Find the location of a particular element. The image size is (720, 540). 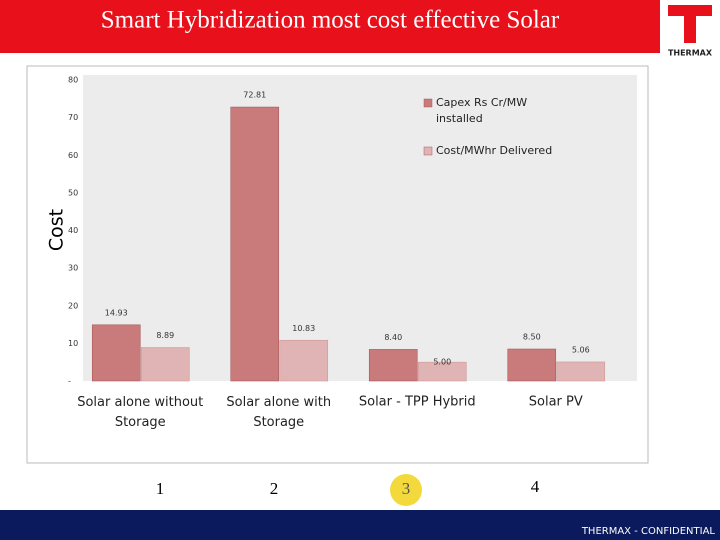

y-tick-label: - is located at coordinates (69, 381).